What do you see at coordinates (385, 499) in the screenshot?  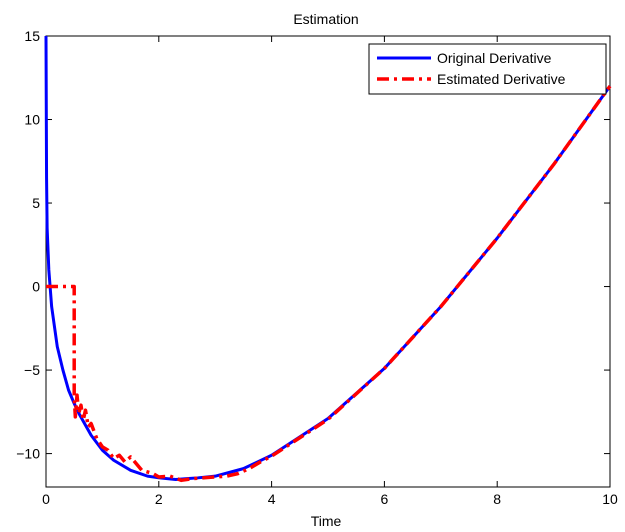 I see `x-tick-label: 6` at bounding box center [385, 499].